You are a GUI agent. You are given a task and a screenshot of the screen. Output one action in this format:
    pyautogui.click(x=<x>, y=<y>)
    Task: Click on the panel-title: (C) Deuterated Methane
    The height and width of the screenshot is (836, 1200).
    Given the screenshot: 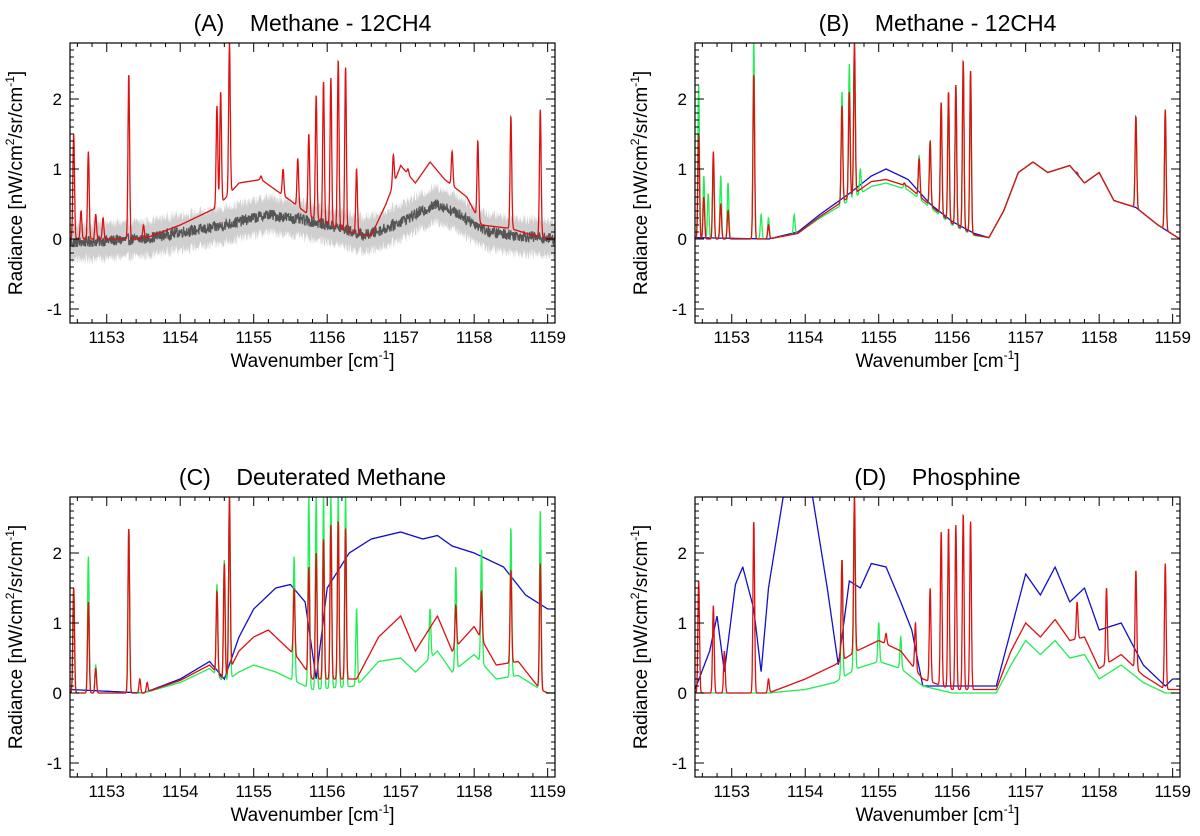 What is the action you would take?
    pyautogui.click(x=312, y=477)
    